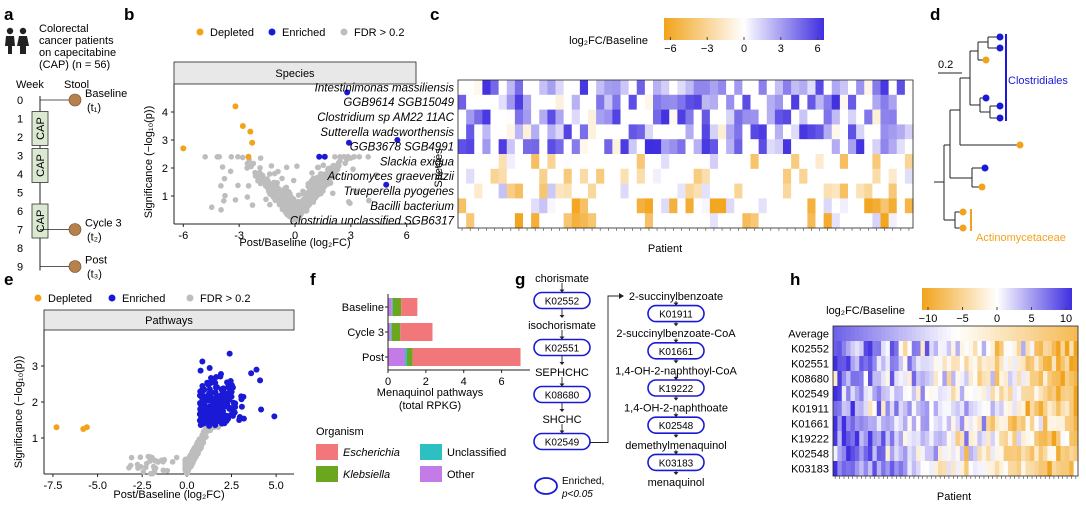  I want to click on heatmap-c-title: log₂FC/Baseline, so click(608, 41).